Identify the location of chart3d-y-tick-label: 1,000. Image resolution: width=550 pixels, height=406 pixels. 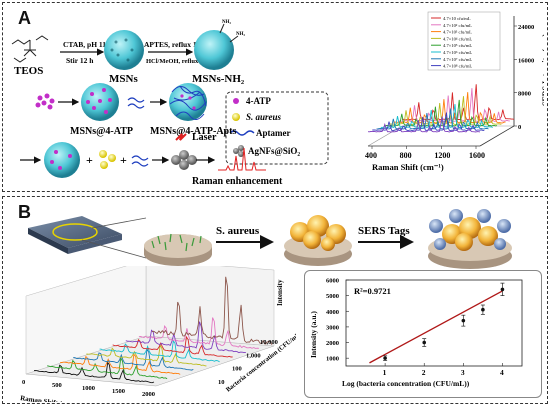
(253, 355).